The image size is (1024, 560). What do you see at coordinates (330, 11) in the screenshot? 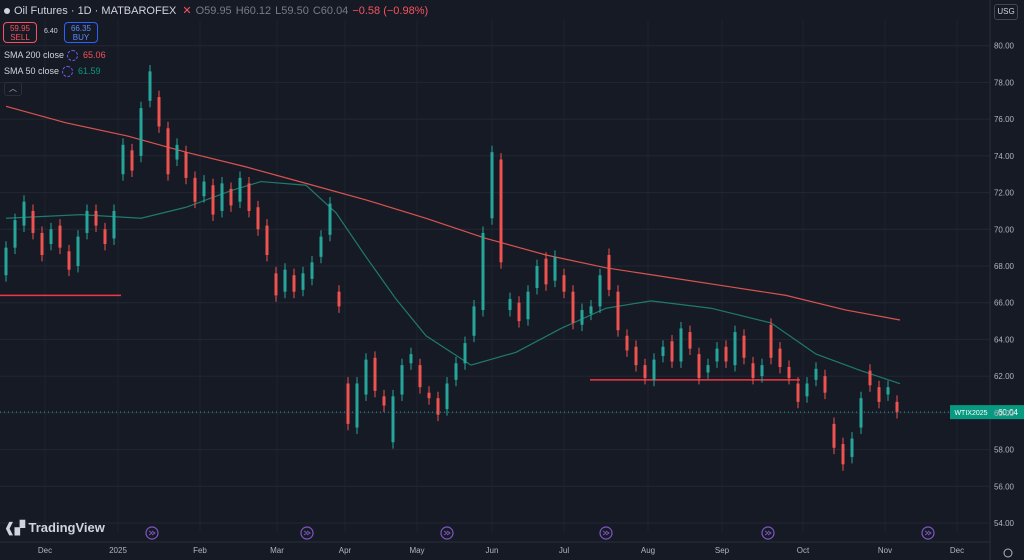
I see `ohlc-close: C60.04` at bounding box center [330, 11].